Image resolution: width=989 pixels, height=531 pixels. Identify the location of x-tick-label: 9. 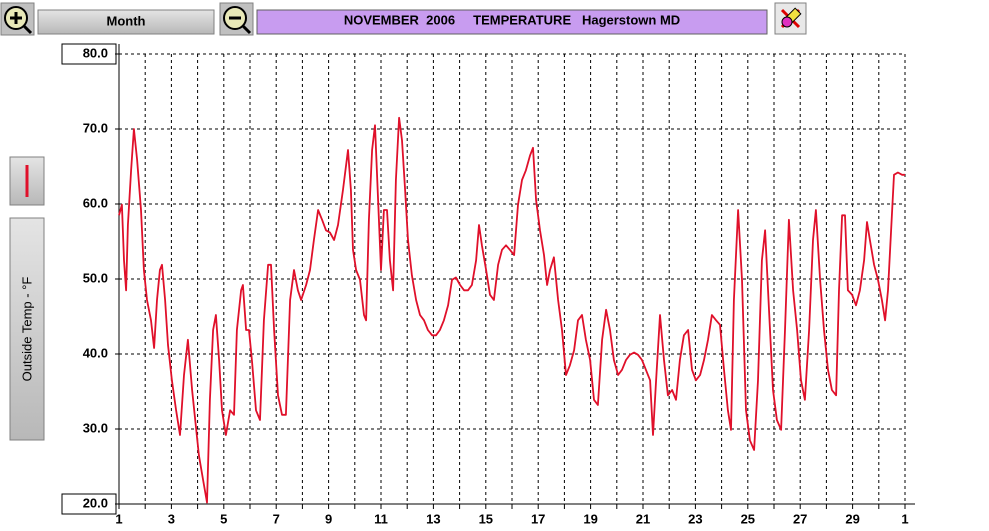
(328, 518).